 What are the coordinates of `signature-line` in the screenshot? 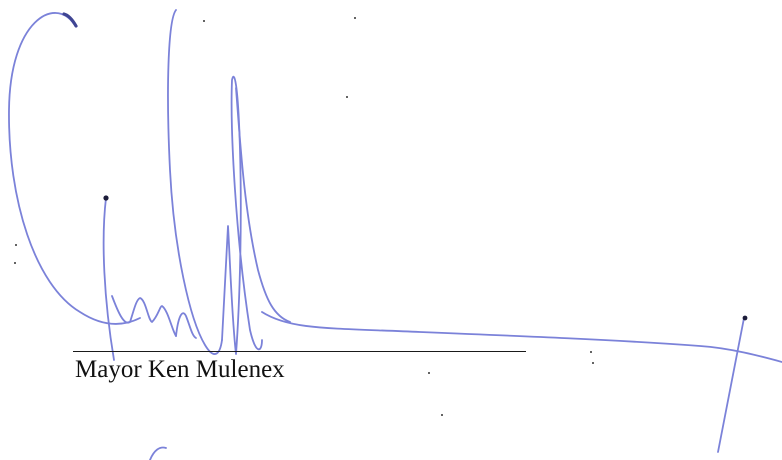 It's located at (299, 351).